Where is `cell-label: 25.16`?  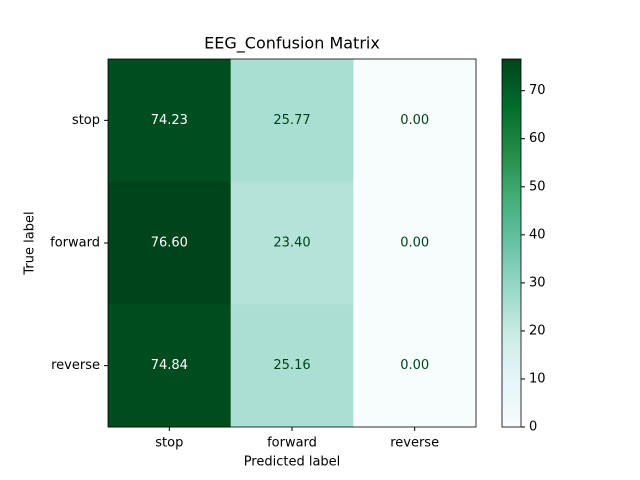 cell-label: 25.16 is located at coordinates (291, 365).